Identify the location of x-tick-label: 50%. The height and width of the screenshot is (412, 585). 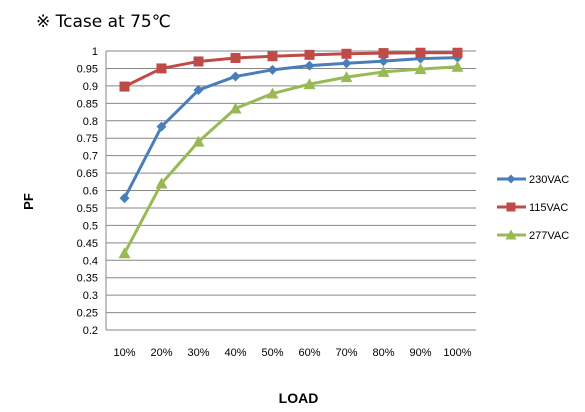
(272, 353).